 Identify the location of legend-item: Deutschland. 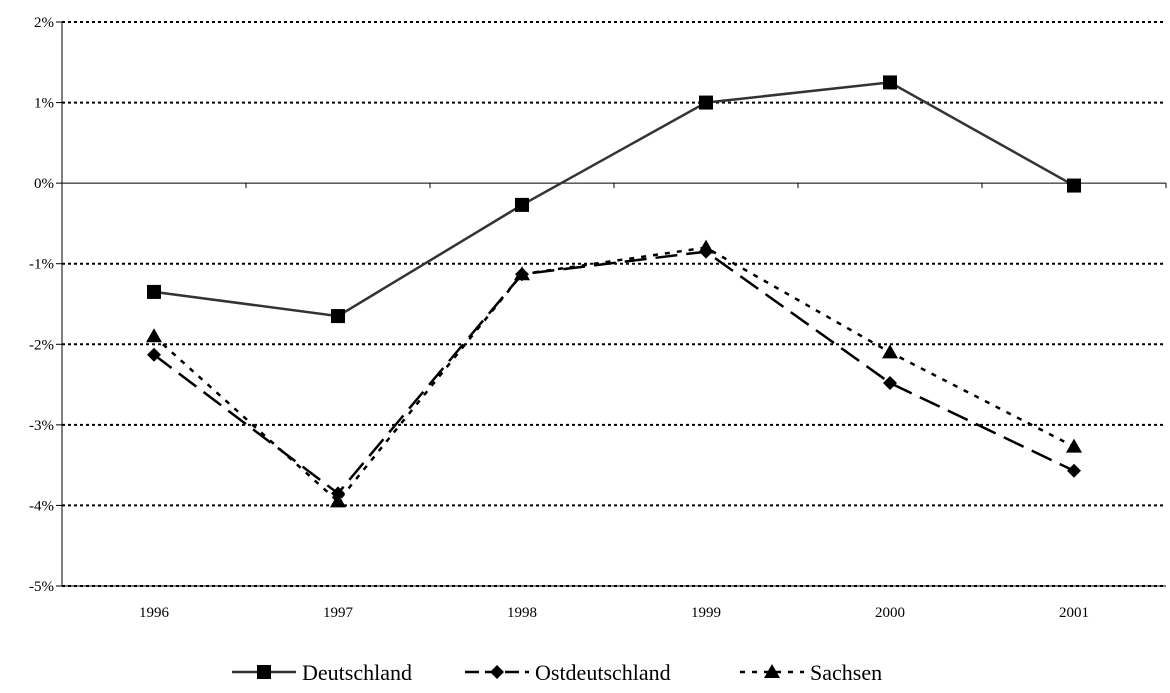
(322, 672).